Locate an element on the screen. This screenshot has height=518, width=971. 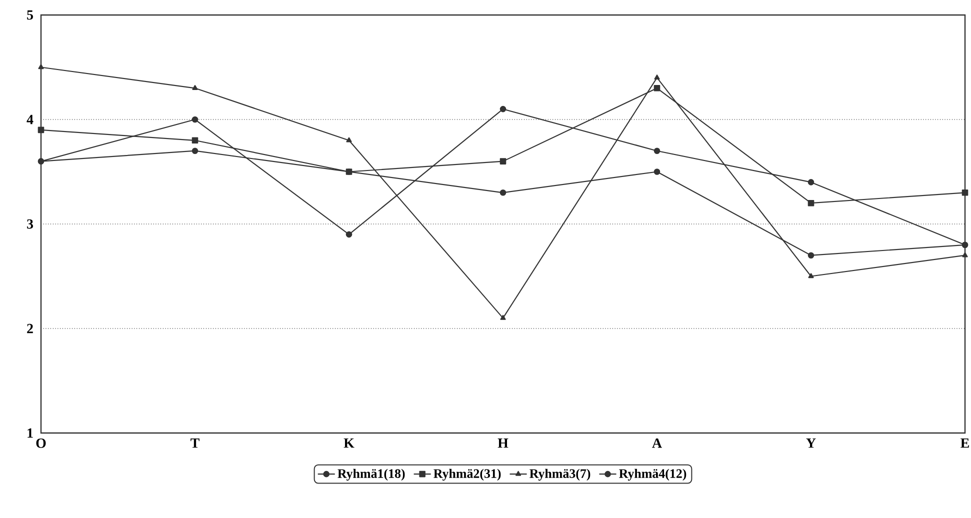
legend-label: Ryhmä3(7) is located at coordinates (560, 474).